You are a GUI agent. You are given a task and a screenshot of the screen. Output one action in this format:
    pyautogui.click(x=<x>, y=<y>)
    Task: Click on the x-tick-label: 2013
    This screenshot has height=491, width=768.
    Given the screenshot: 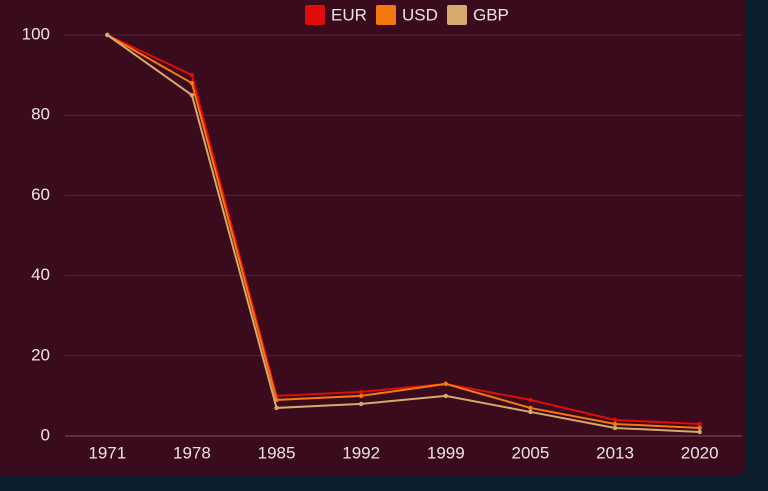 What is the action you would take?
    pyautogui.click(x=615, y=452)
    